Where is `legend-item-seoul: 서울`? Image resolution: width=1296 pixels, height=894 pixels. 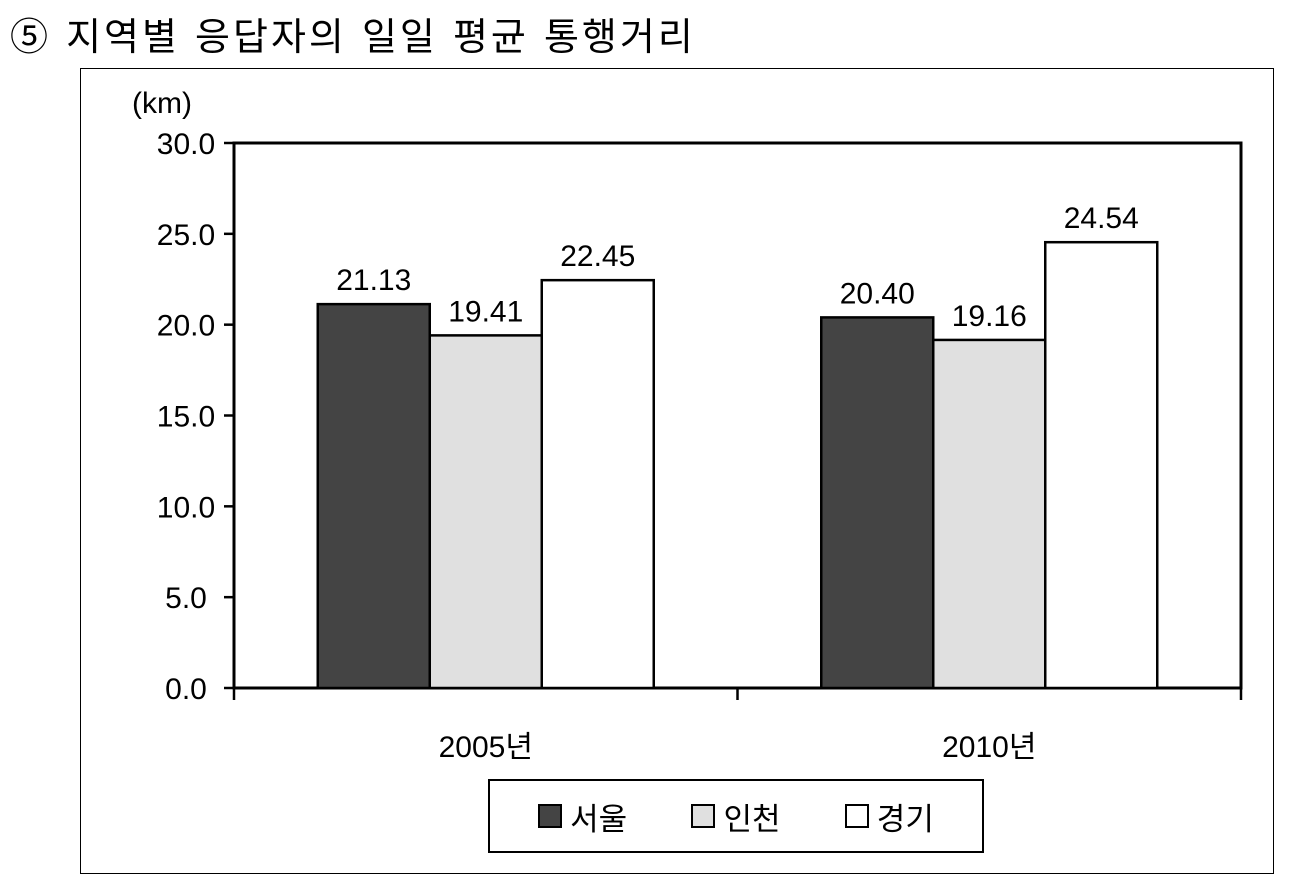 legend-item-seoul: 서울 is located at coordinates (582, 816).